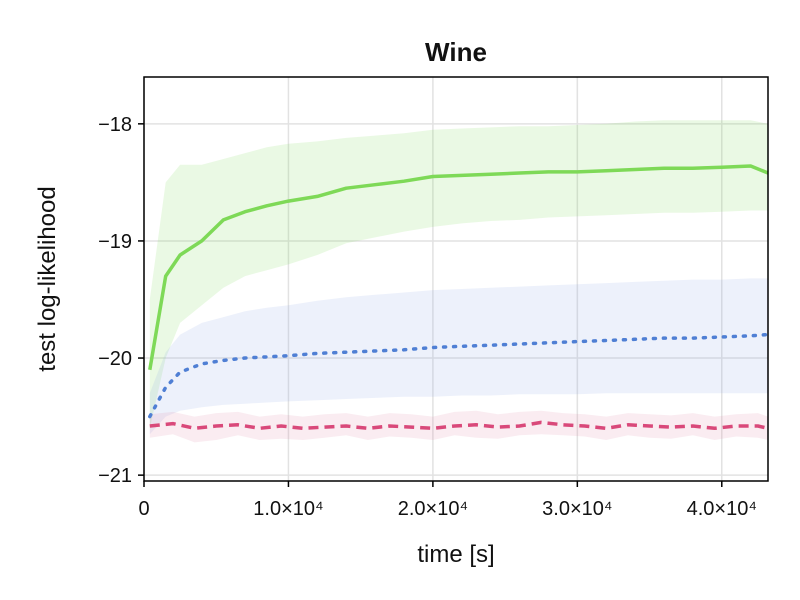 Image resolution: width=800 pixels, height=600 pixels. Describe the element at coordinates (722, 509) in the screenshot. I see `x-tick-label: 4.0×10⁴` at that location.